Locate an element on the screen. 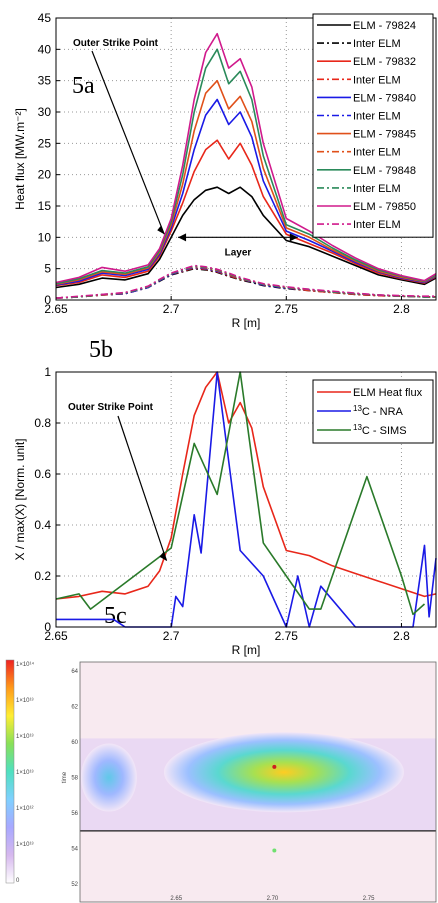  colorbar-tick-label: 1×10¹² is located at coordinates (25, 809).